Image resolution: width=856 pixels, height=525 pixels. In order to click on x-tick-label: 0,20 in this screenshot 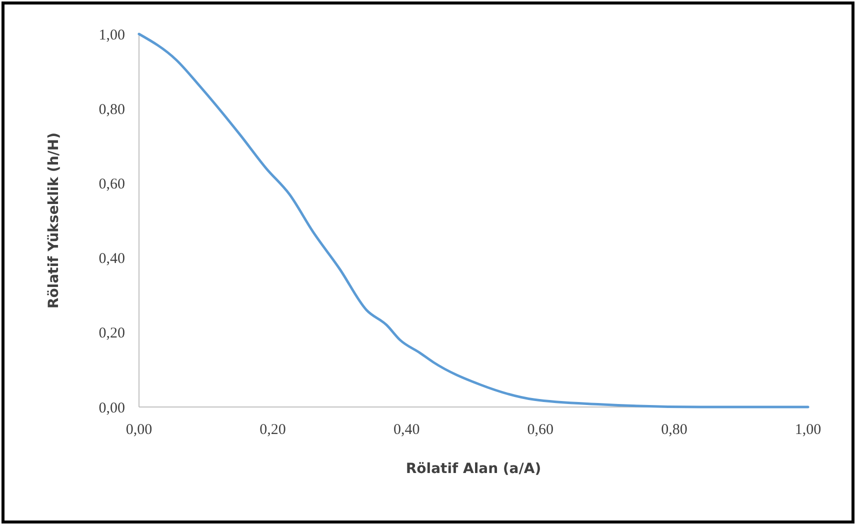, I will do `click(273, 430)`.